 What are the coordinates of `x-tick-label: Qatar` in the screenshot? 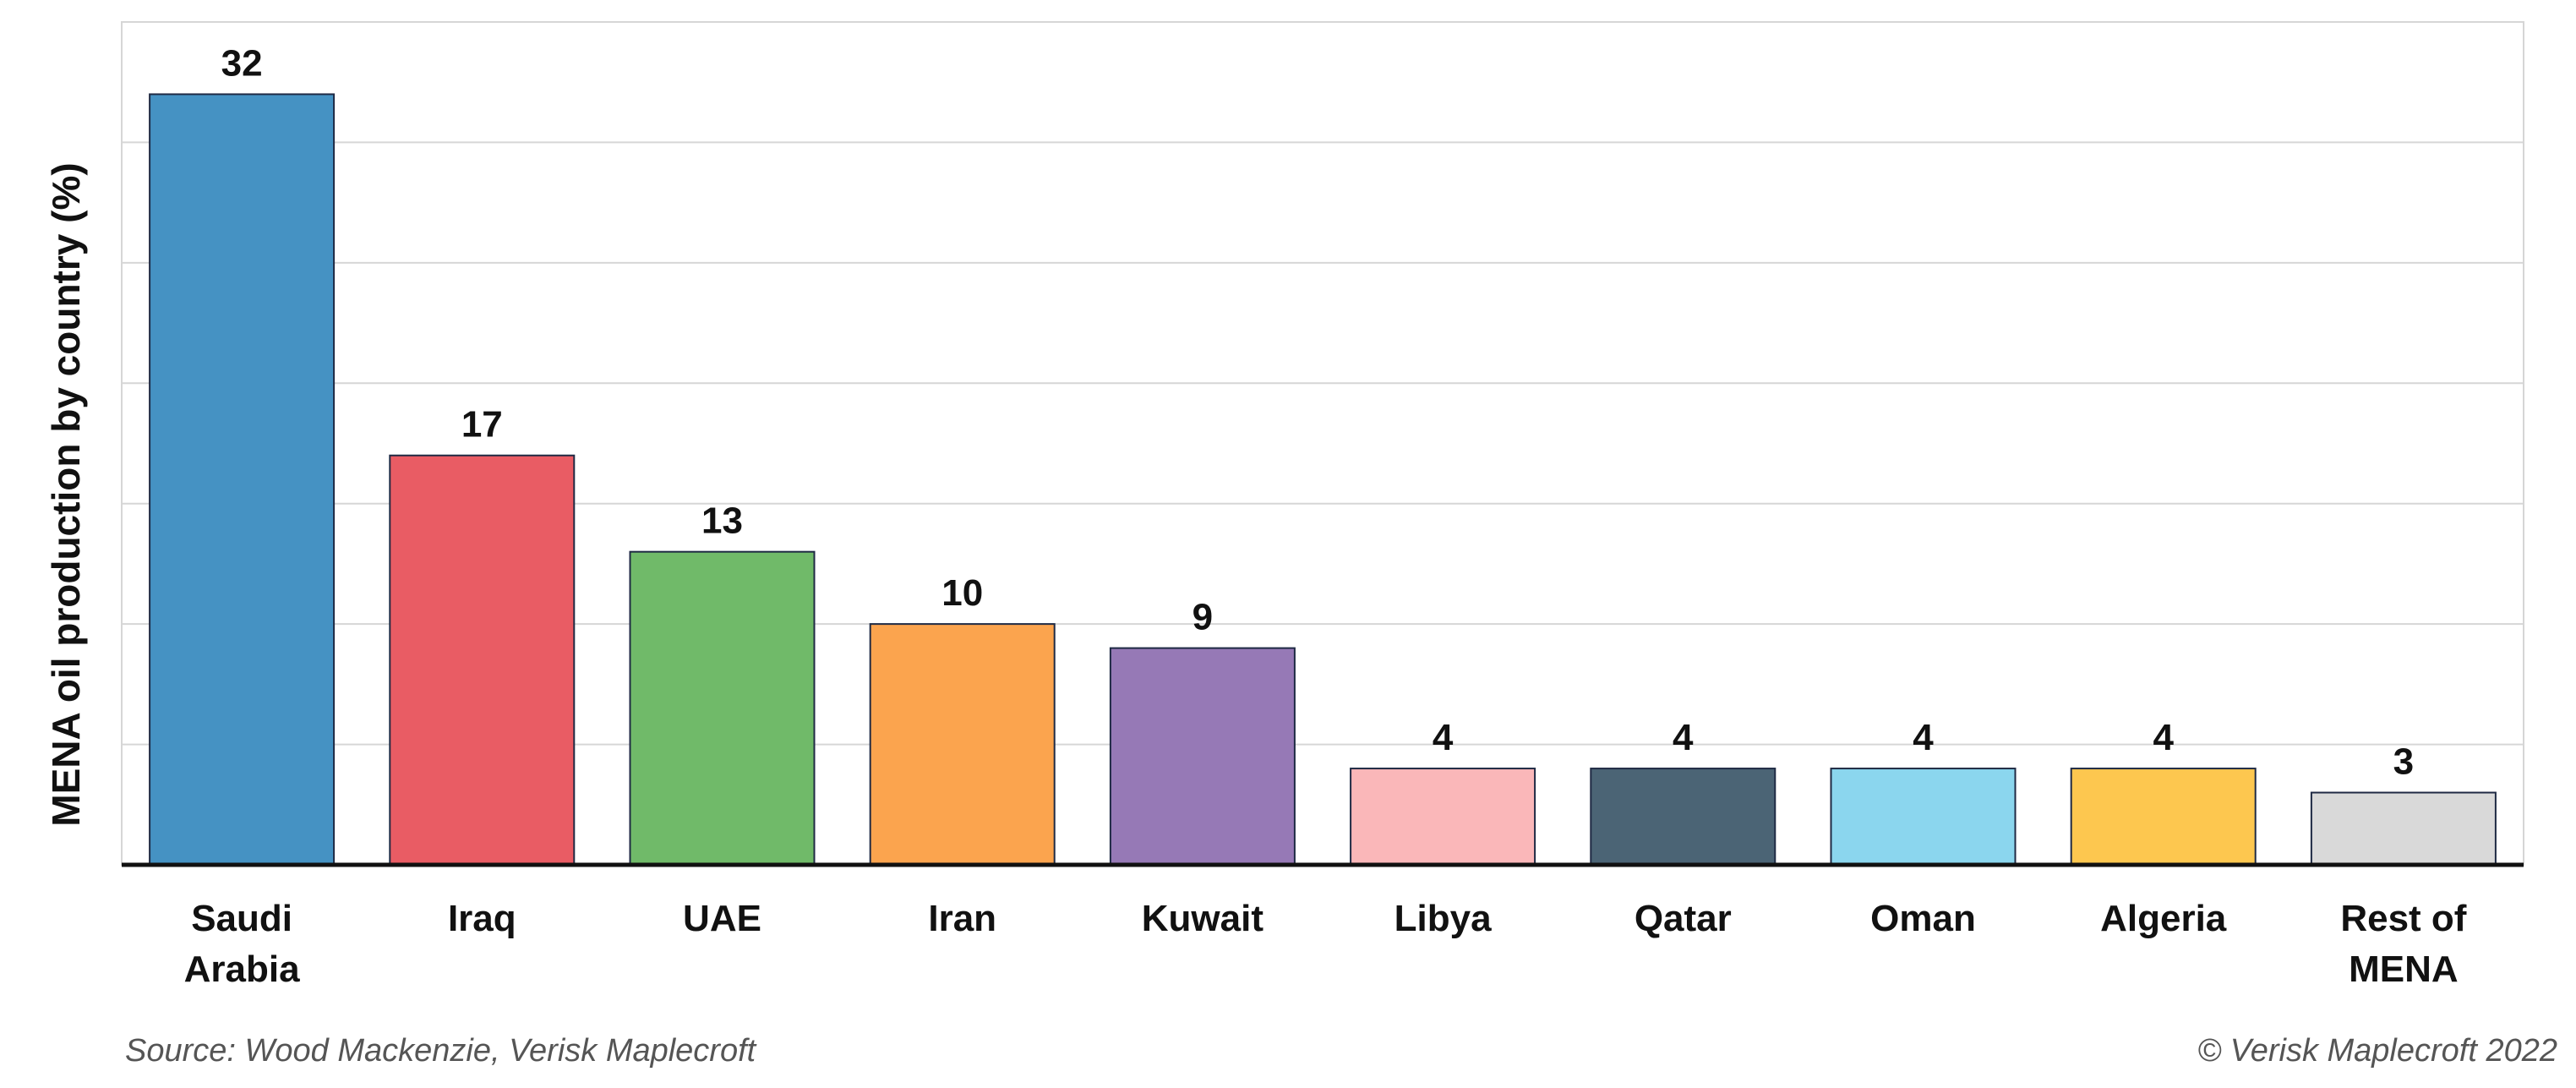 It's located at (1683, 918).